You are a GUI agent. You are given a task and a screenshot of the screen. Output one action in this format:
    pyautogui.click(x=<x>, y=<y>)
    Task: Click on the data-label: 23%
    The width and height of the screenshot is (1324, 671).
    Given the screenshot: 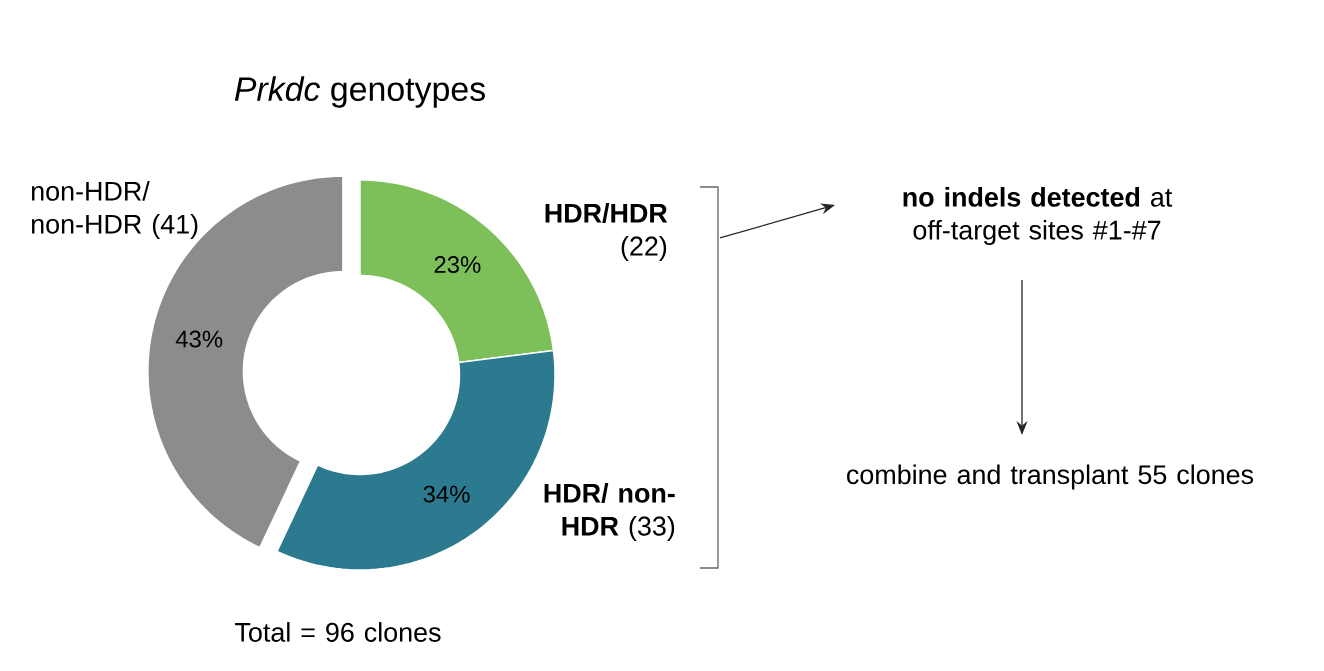 What is the action you would take?
    pyautogui.click(x=457, y=265)
    